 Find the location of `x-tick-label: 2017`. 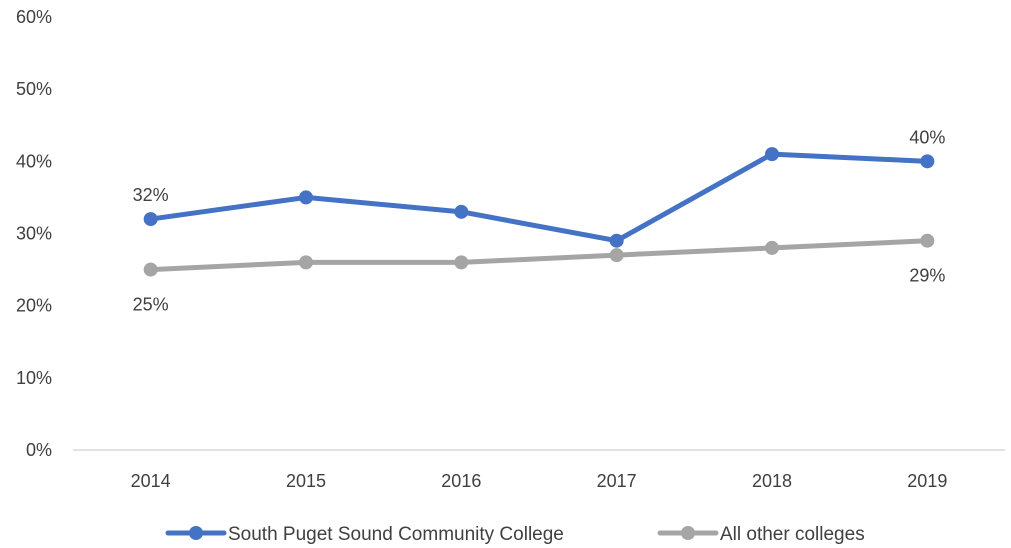

x-tick-label: 2017 is located at coordinates (617, 481).